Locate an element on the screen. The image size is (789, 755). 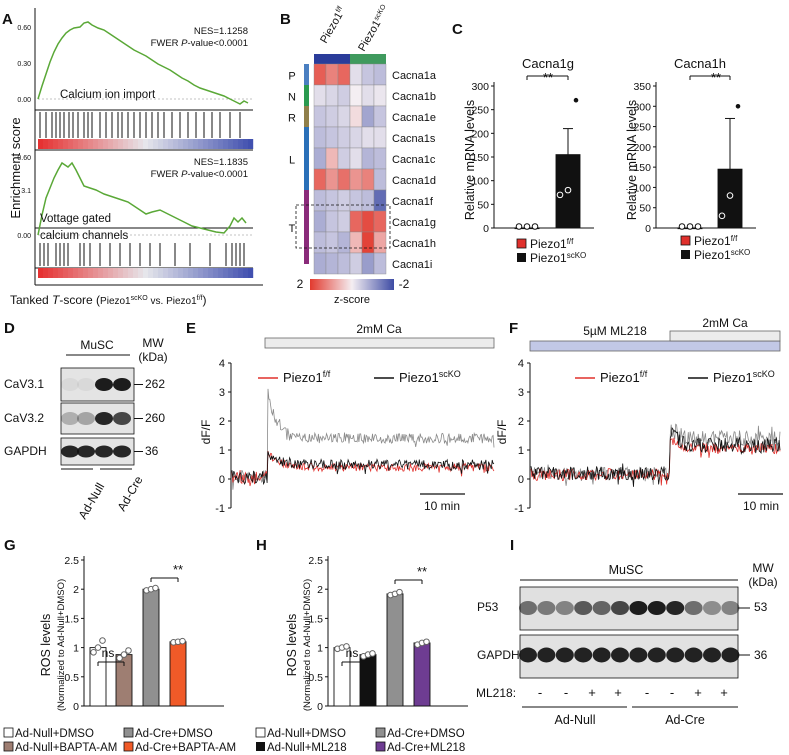
zscore-colorbar is located at coordinates (352, 284).